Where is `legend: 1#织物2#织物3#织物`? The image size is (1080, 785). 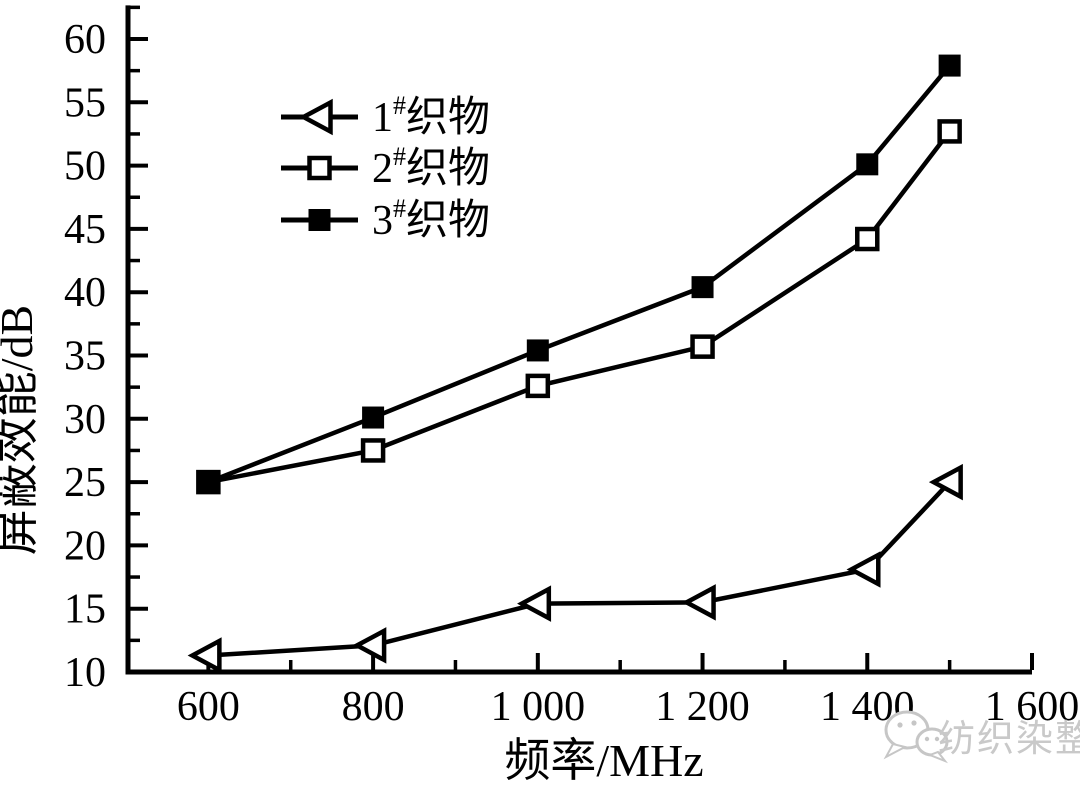
legend: 1#织物2#织物3#织物 is located at coordinates (385, 167).